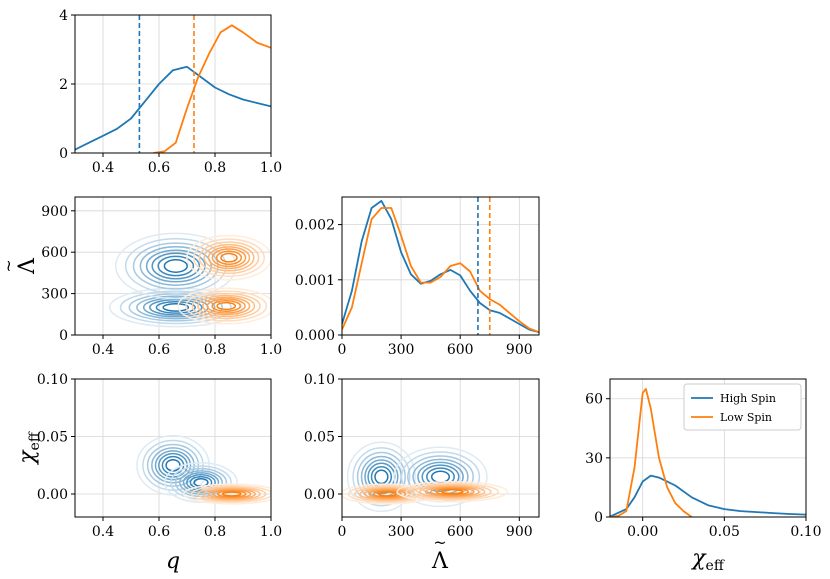 Image resolution: width=830 pixels, height=579 pixels. Describe the element at coordinates (401, 532) in the screenshot. I see `x-tick-label: 300` at that location.